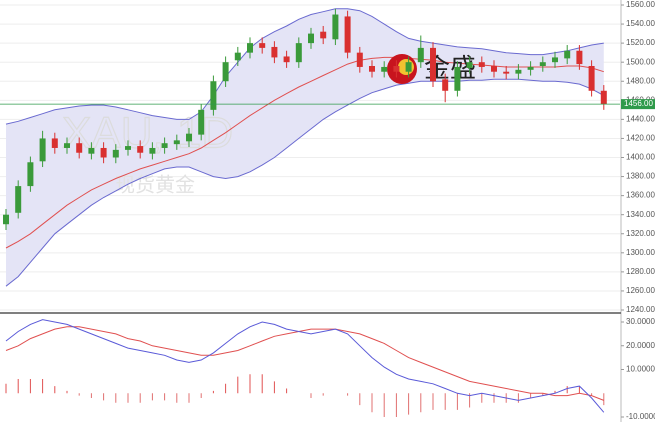 This screenshot has width=655, height=422. I want to click on y-tick-label: 1240.00, so click(640, 309).